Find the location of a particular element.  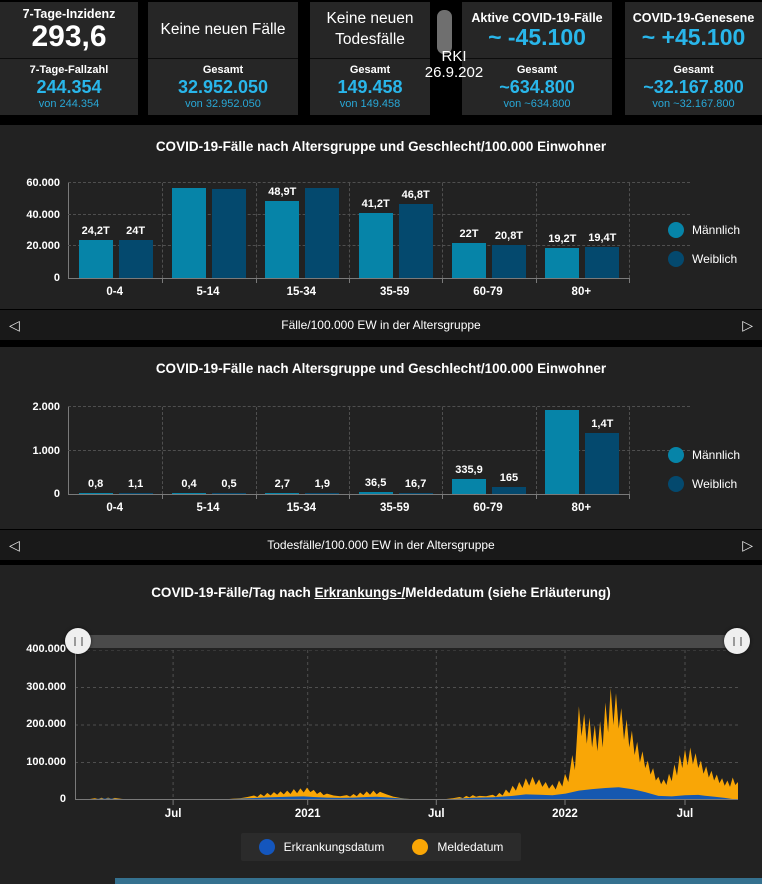

y-tick-label: 40.000 is located at coordinates (43, 214).